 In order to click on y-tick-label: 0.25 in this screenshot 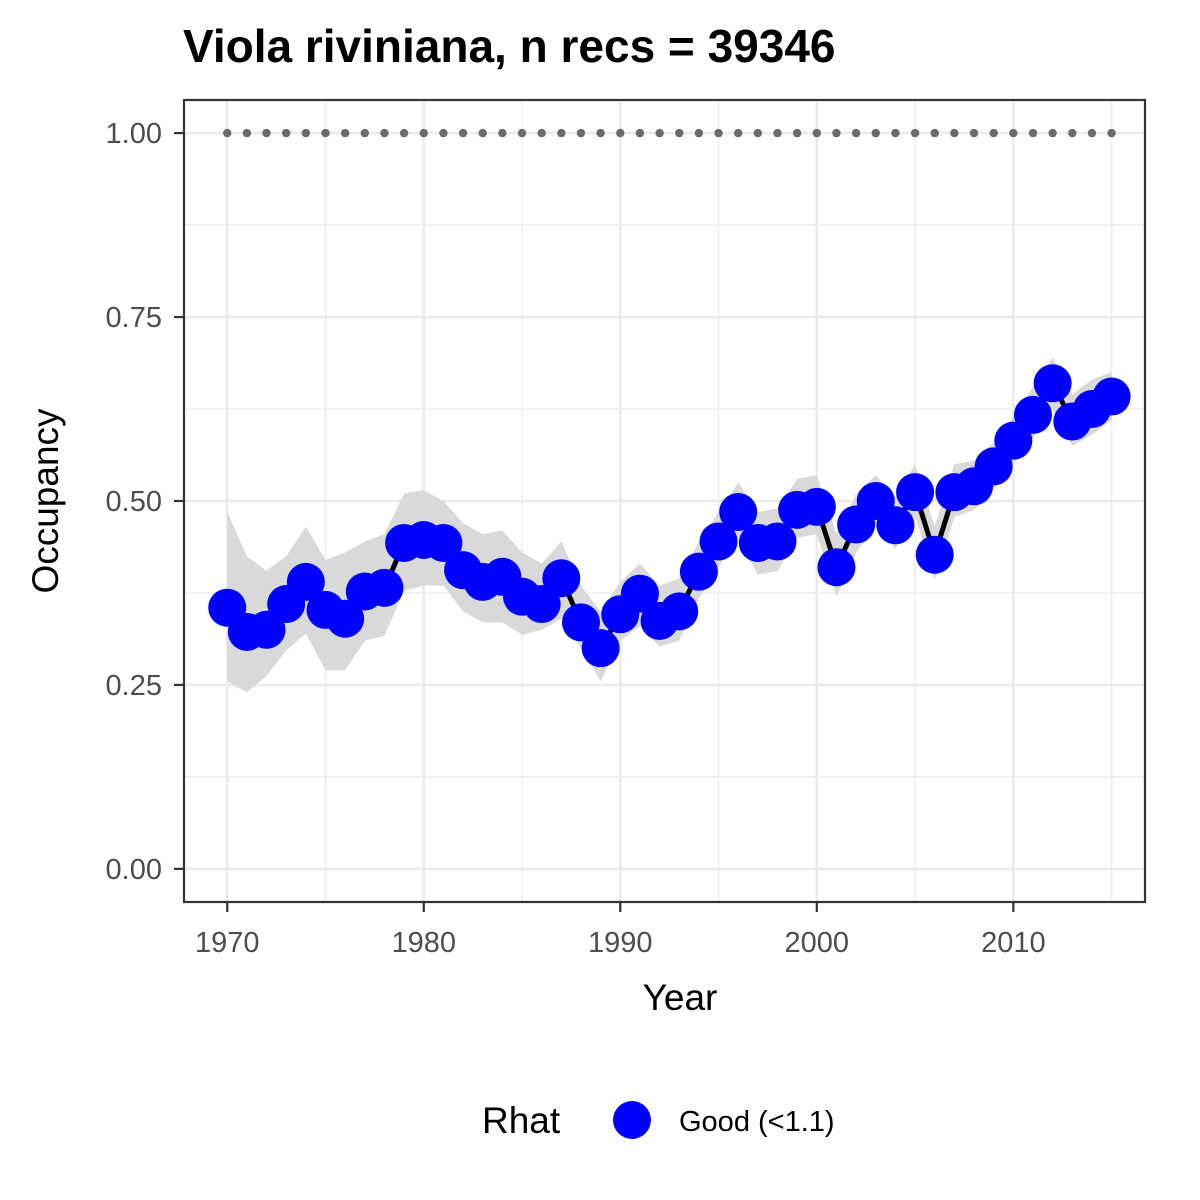, I will do `click(134, 686)`.